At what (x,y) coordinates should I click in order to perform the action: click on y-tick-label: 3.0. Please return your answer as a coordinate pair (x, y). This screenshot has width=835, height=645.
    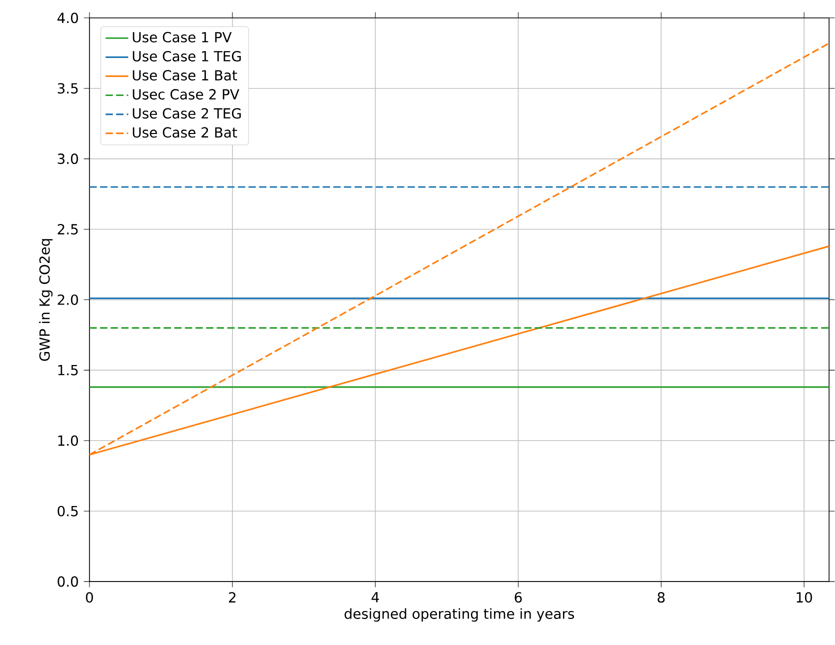
    Looking at the image, I should click on (68, 158).